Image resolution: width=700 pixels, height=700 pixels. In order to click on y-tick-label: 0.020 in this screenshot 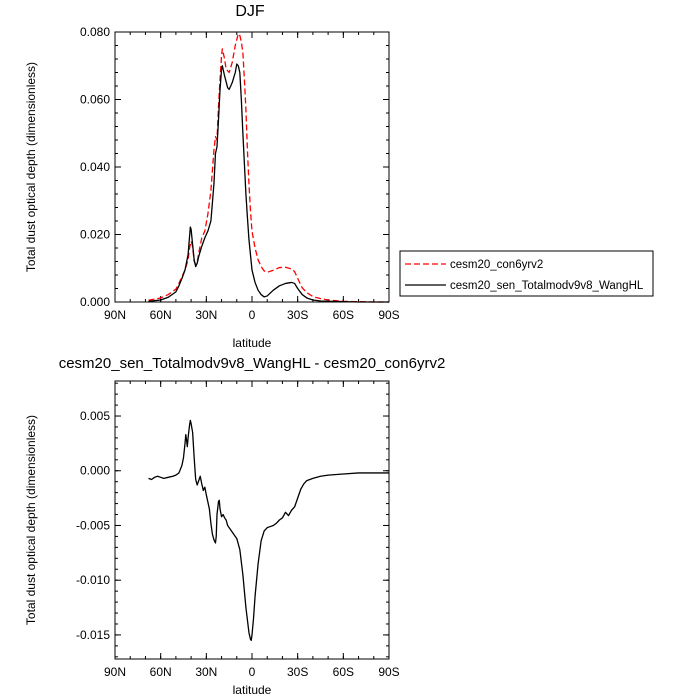, I will do `click(95, 235)`.